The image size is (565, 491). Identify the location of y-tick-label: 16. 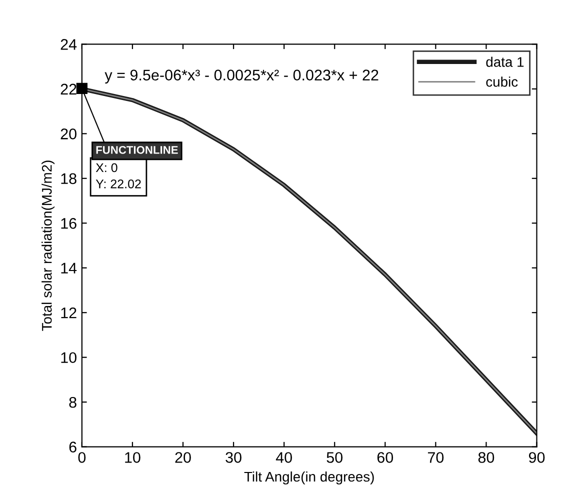
(68, 223).